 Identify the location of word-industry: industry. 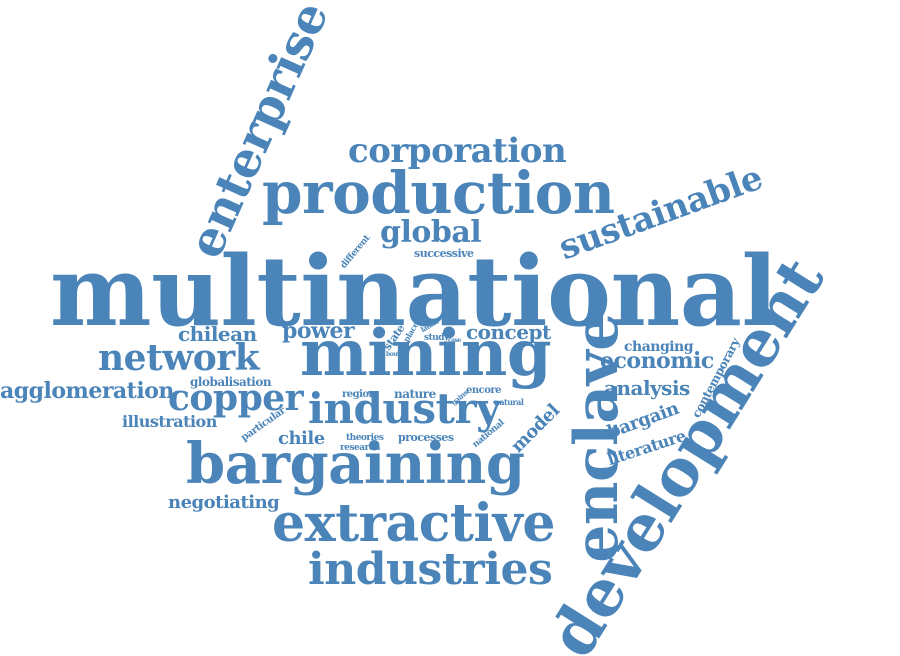
(404, 408).